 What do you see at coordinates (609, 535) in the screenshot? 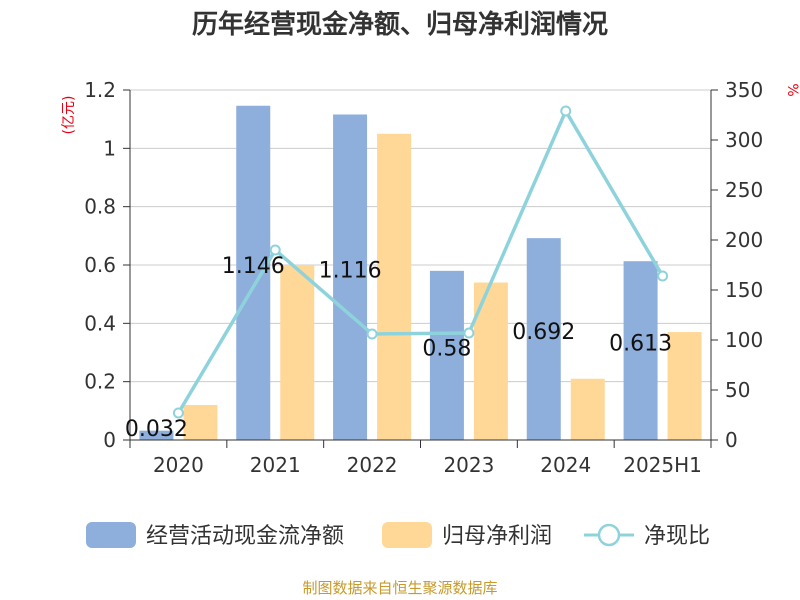
I see `legend-marker` at bounding box center [609, 535].